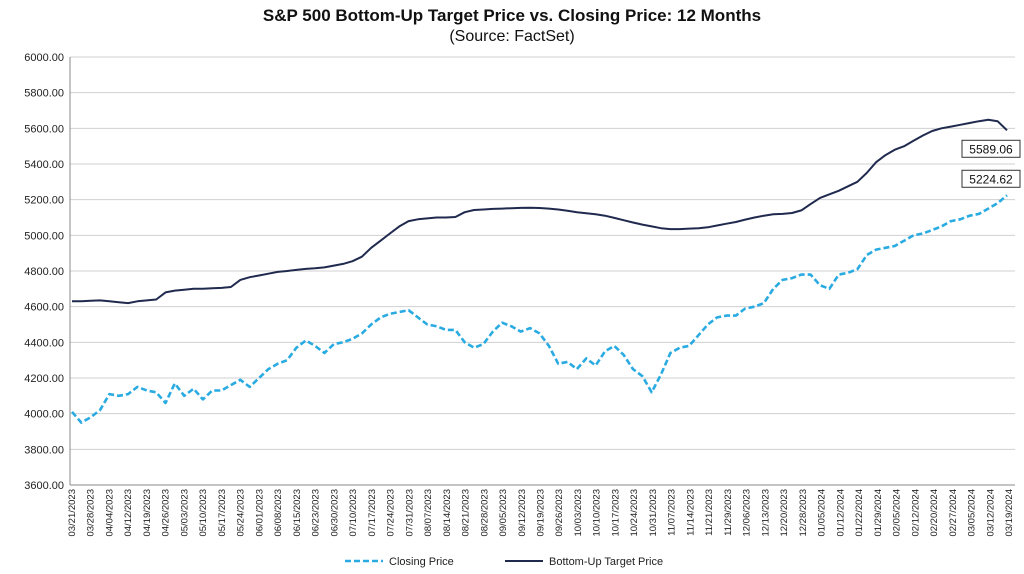 The width and height of the screenshot is (1024, 574). What do you see at coordinates (428, 513) in the screenshot?
I see `x-tick-label: 08/07/2023` at bounding box center [428, 513].